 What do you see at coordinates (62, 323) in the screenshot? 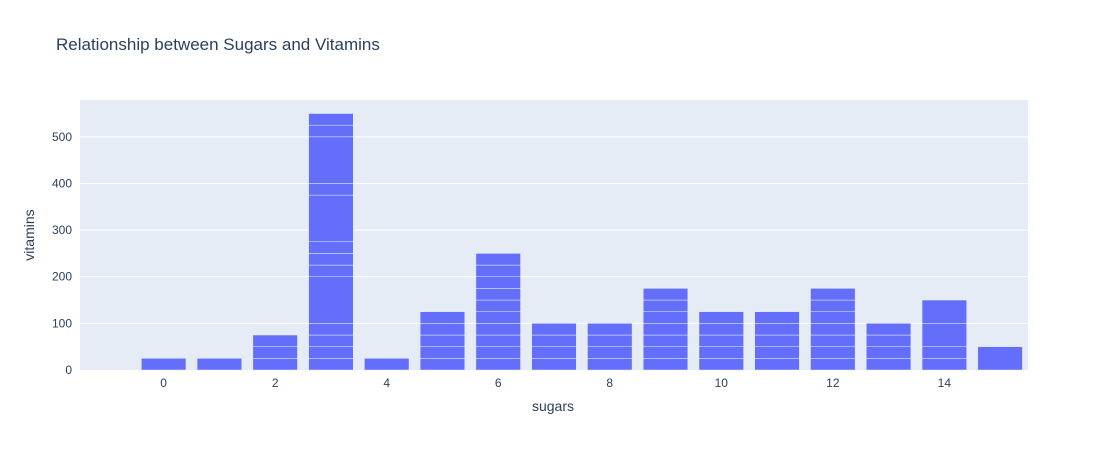
I see `y-tick-label: 100` at bounding box center [62, 323].